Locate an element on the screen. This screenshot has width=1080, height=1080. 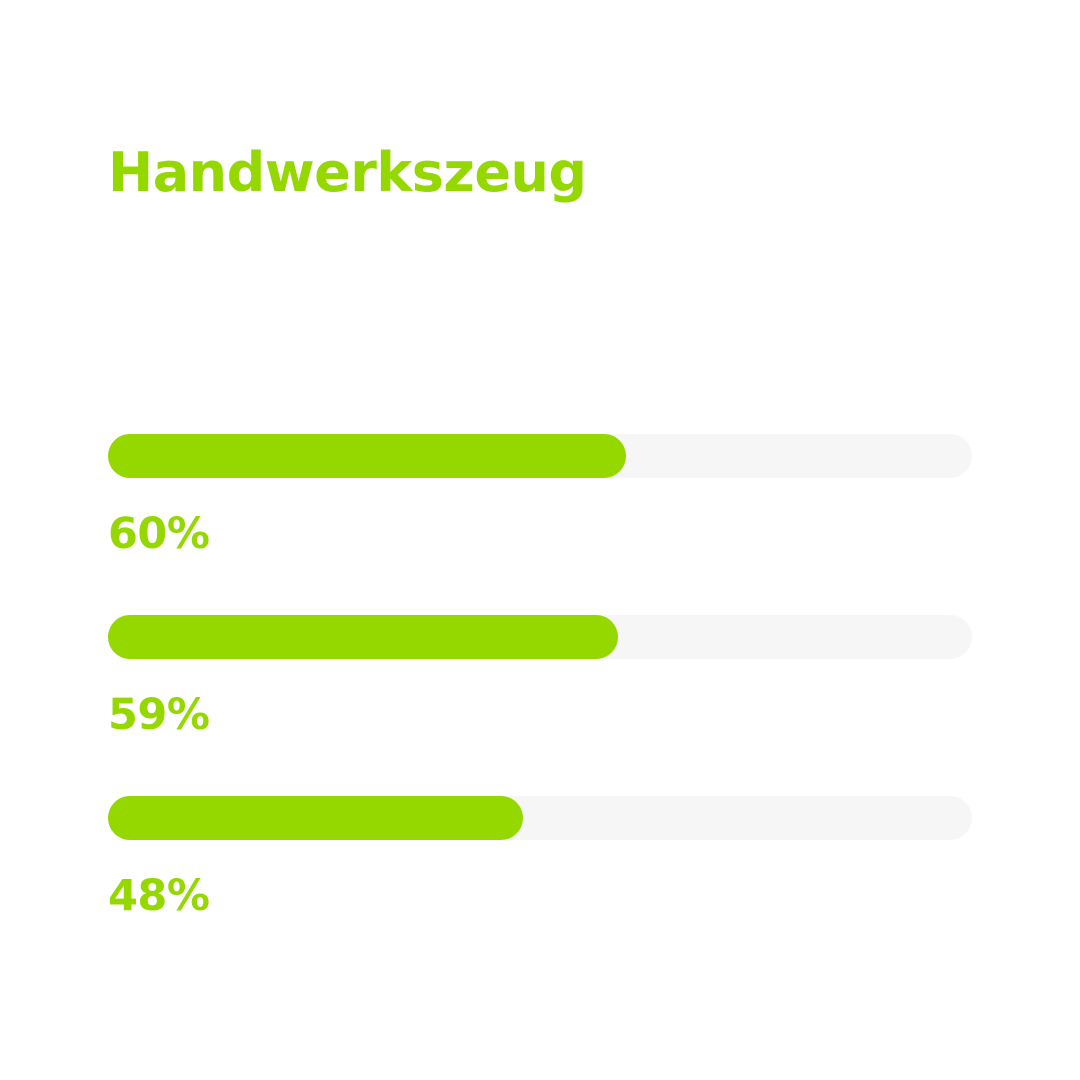
bar-value-label: 59% is located at coordinates (159, 715).